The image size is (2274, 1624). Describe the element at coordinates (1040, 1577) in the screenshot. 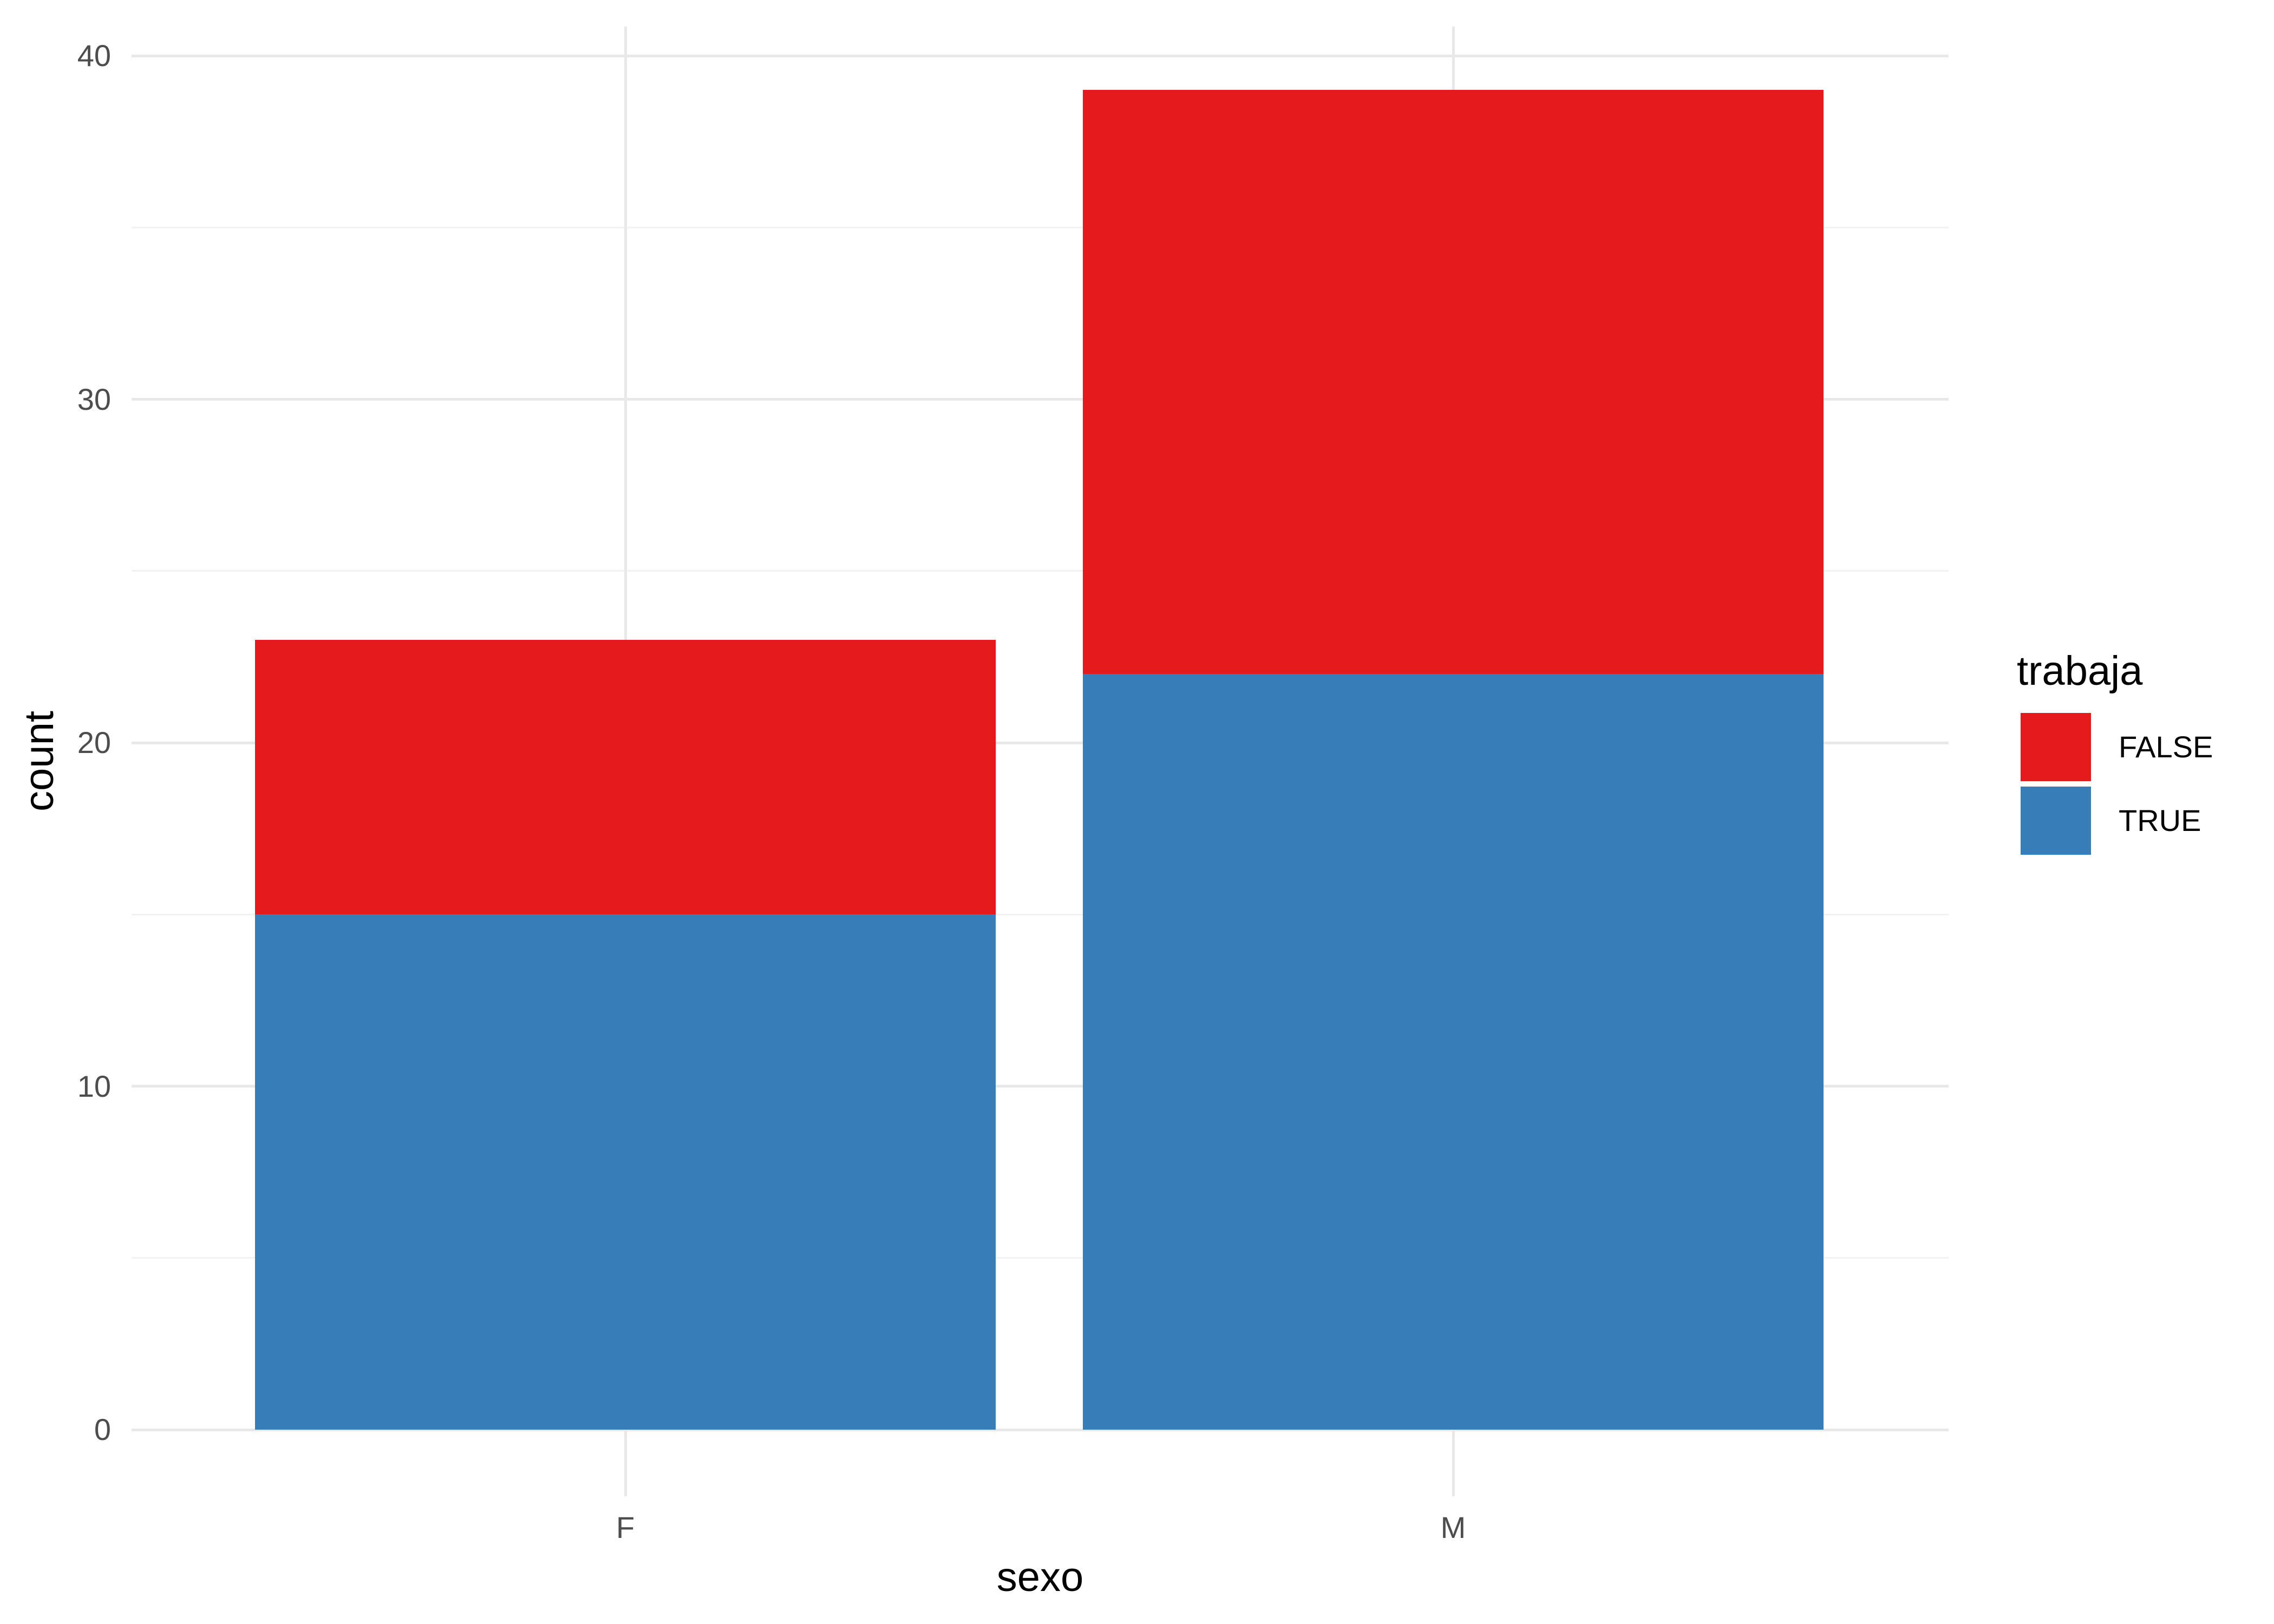

I see `x-axis-title: sexo` at that location.